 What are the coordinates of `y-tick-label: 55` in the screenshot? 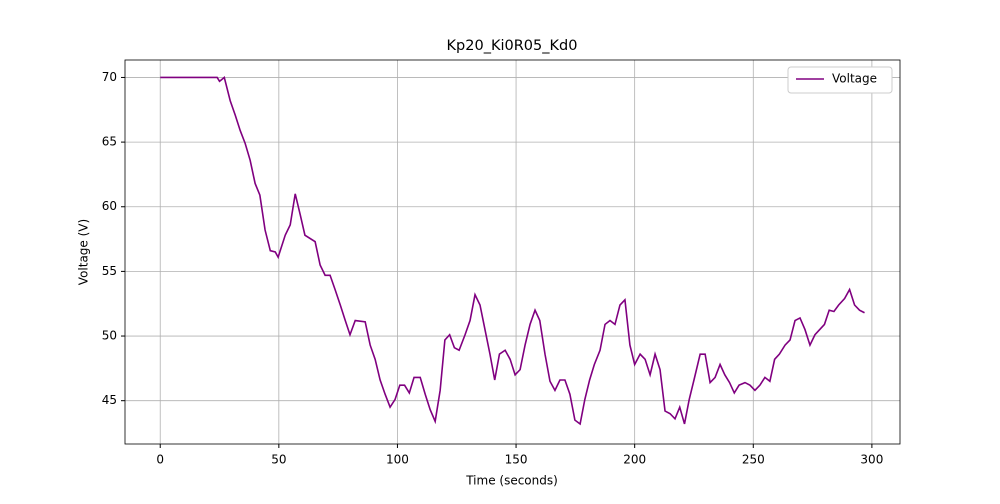 It's located at (109, 271).